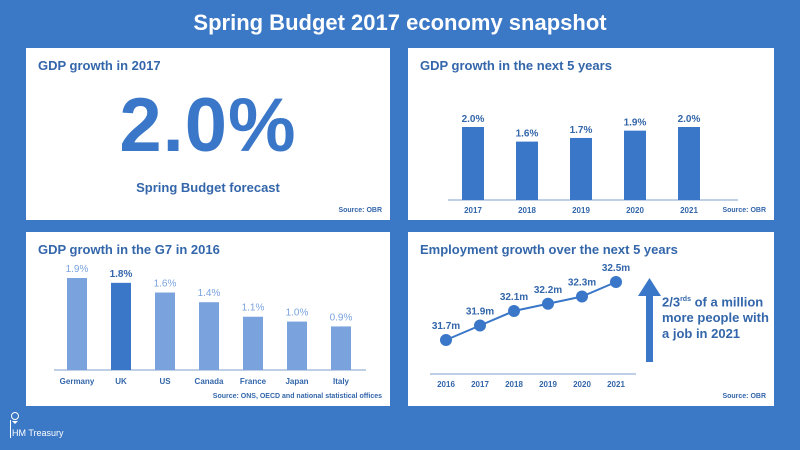  I want to click on logo-divider, so click(10, 429).